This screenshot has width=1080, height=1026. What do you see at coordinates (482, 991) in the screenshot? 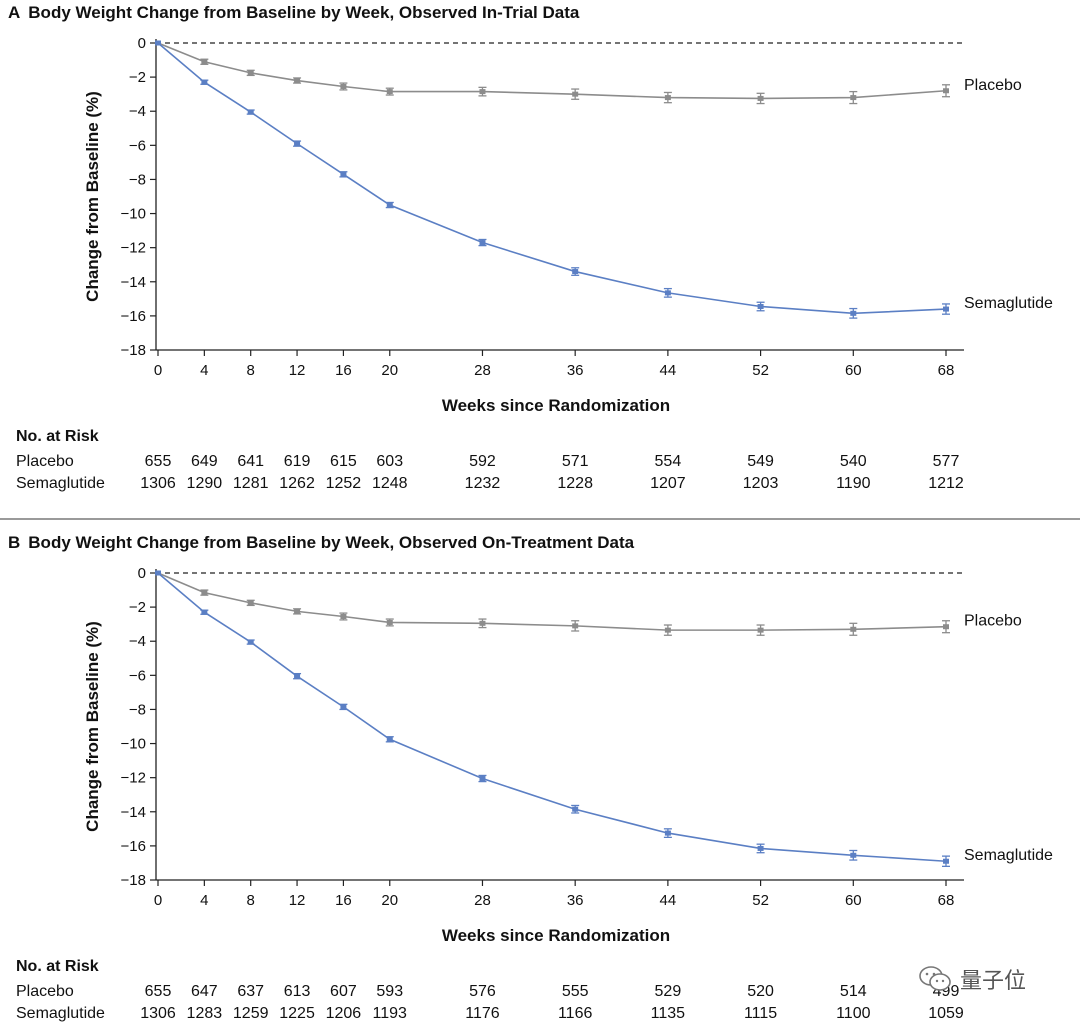
I see `risk-count-placebo: 576` at bounding box center [482, 991].